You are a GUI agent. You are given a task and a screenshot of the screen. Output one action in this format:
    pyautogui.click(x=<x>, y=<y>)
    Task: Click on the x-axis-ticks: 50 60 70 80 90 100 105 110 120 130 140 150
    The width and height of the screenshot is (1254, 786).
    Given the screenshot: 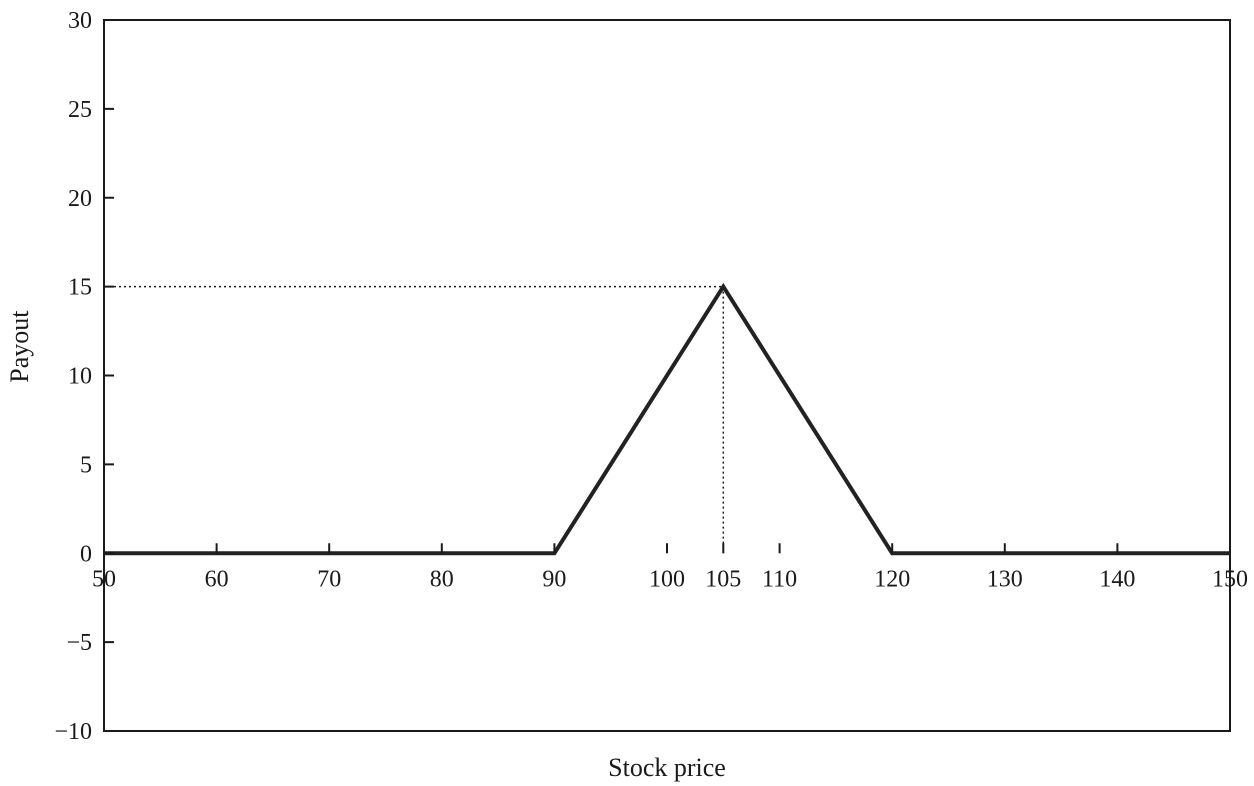 What is the action you would take?
    pyautogui.click(x=670, y=567)
    